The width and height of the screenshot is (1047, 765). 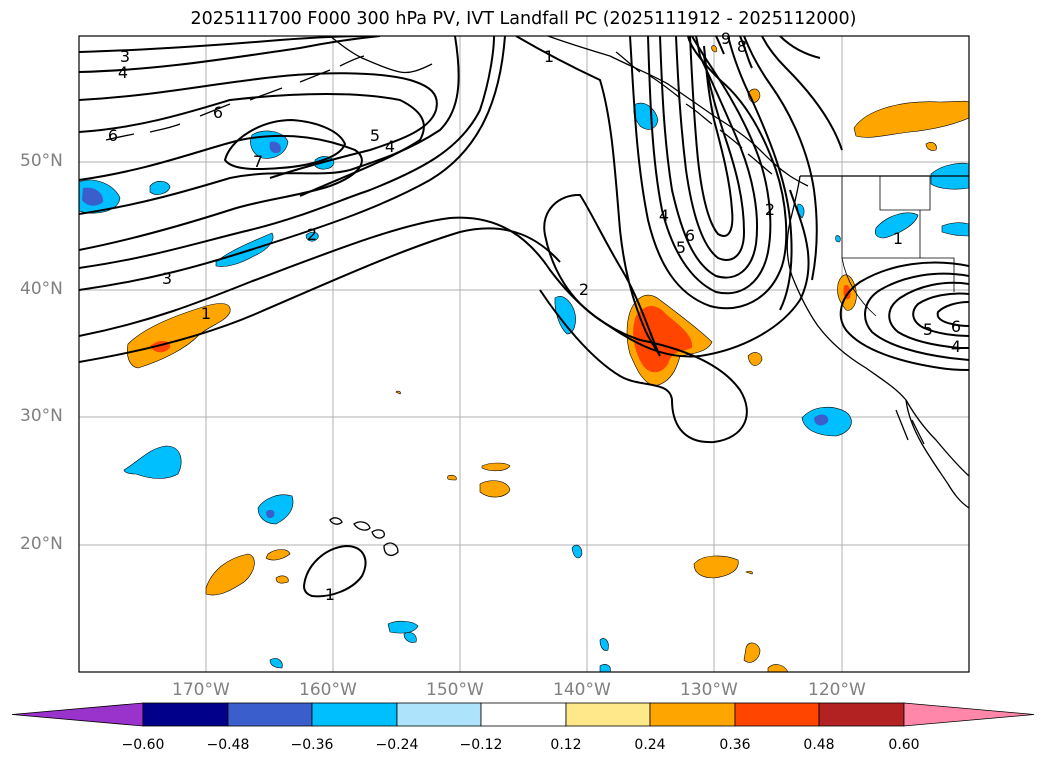 What do you see at coordinates (709, 690) in the screenshot?
I see `lon-label: 130°W` at bounding box center [709, 690].